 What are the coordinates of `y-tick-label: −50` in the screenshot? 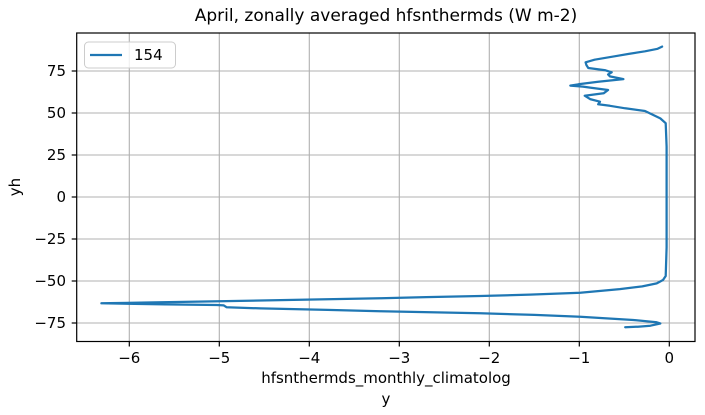 It's located at (50, 281).